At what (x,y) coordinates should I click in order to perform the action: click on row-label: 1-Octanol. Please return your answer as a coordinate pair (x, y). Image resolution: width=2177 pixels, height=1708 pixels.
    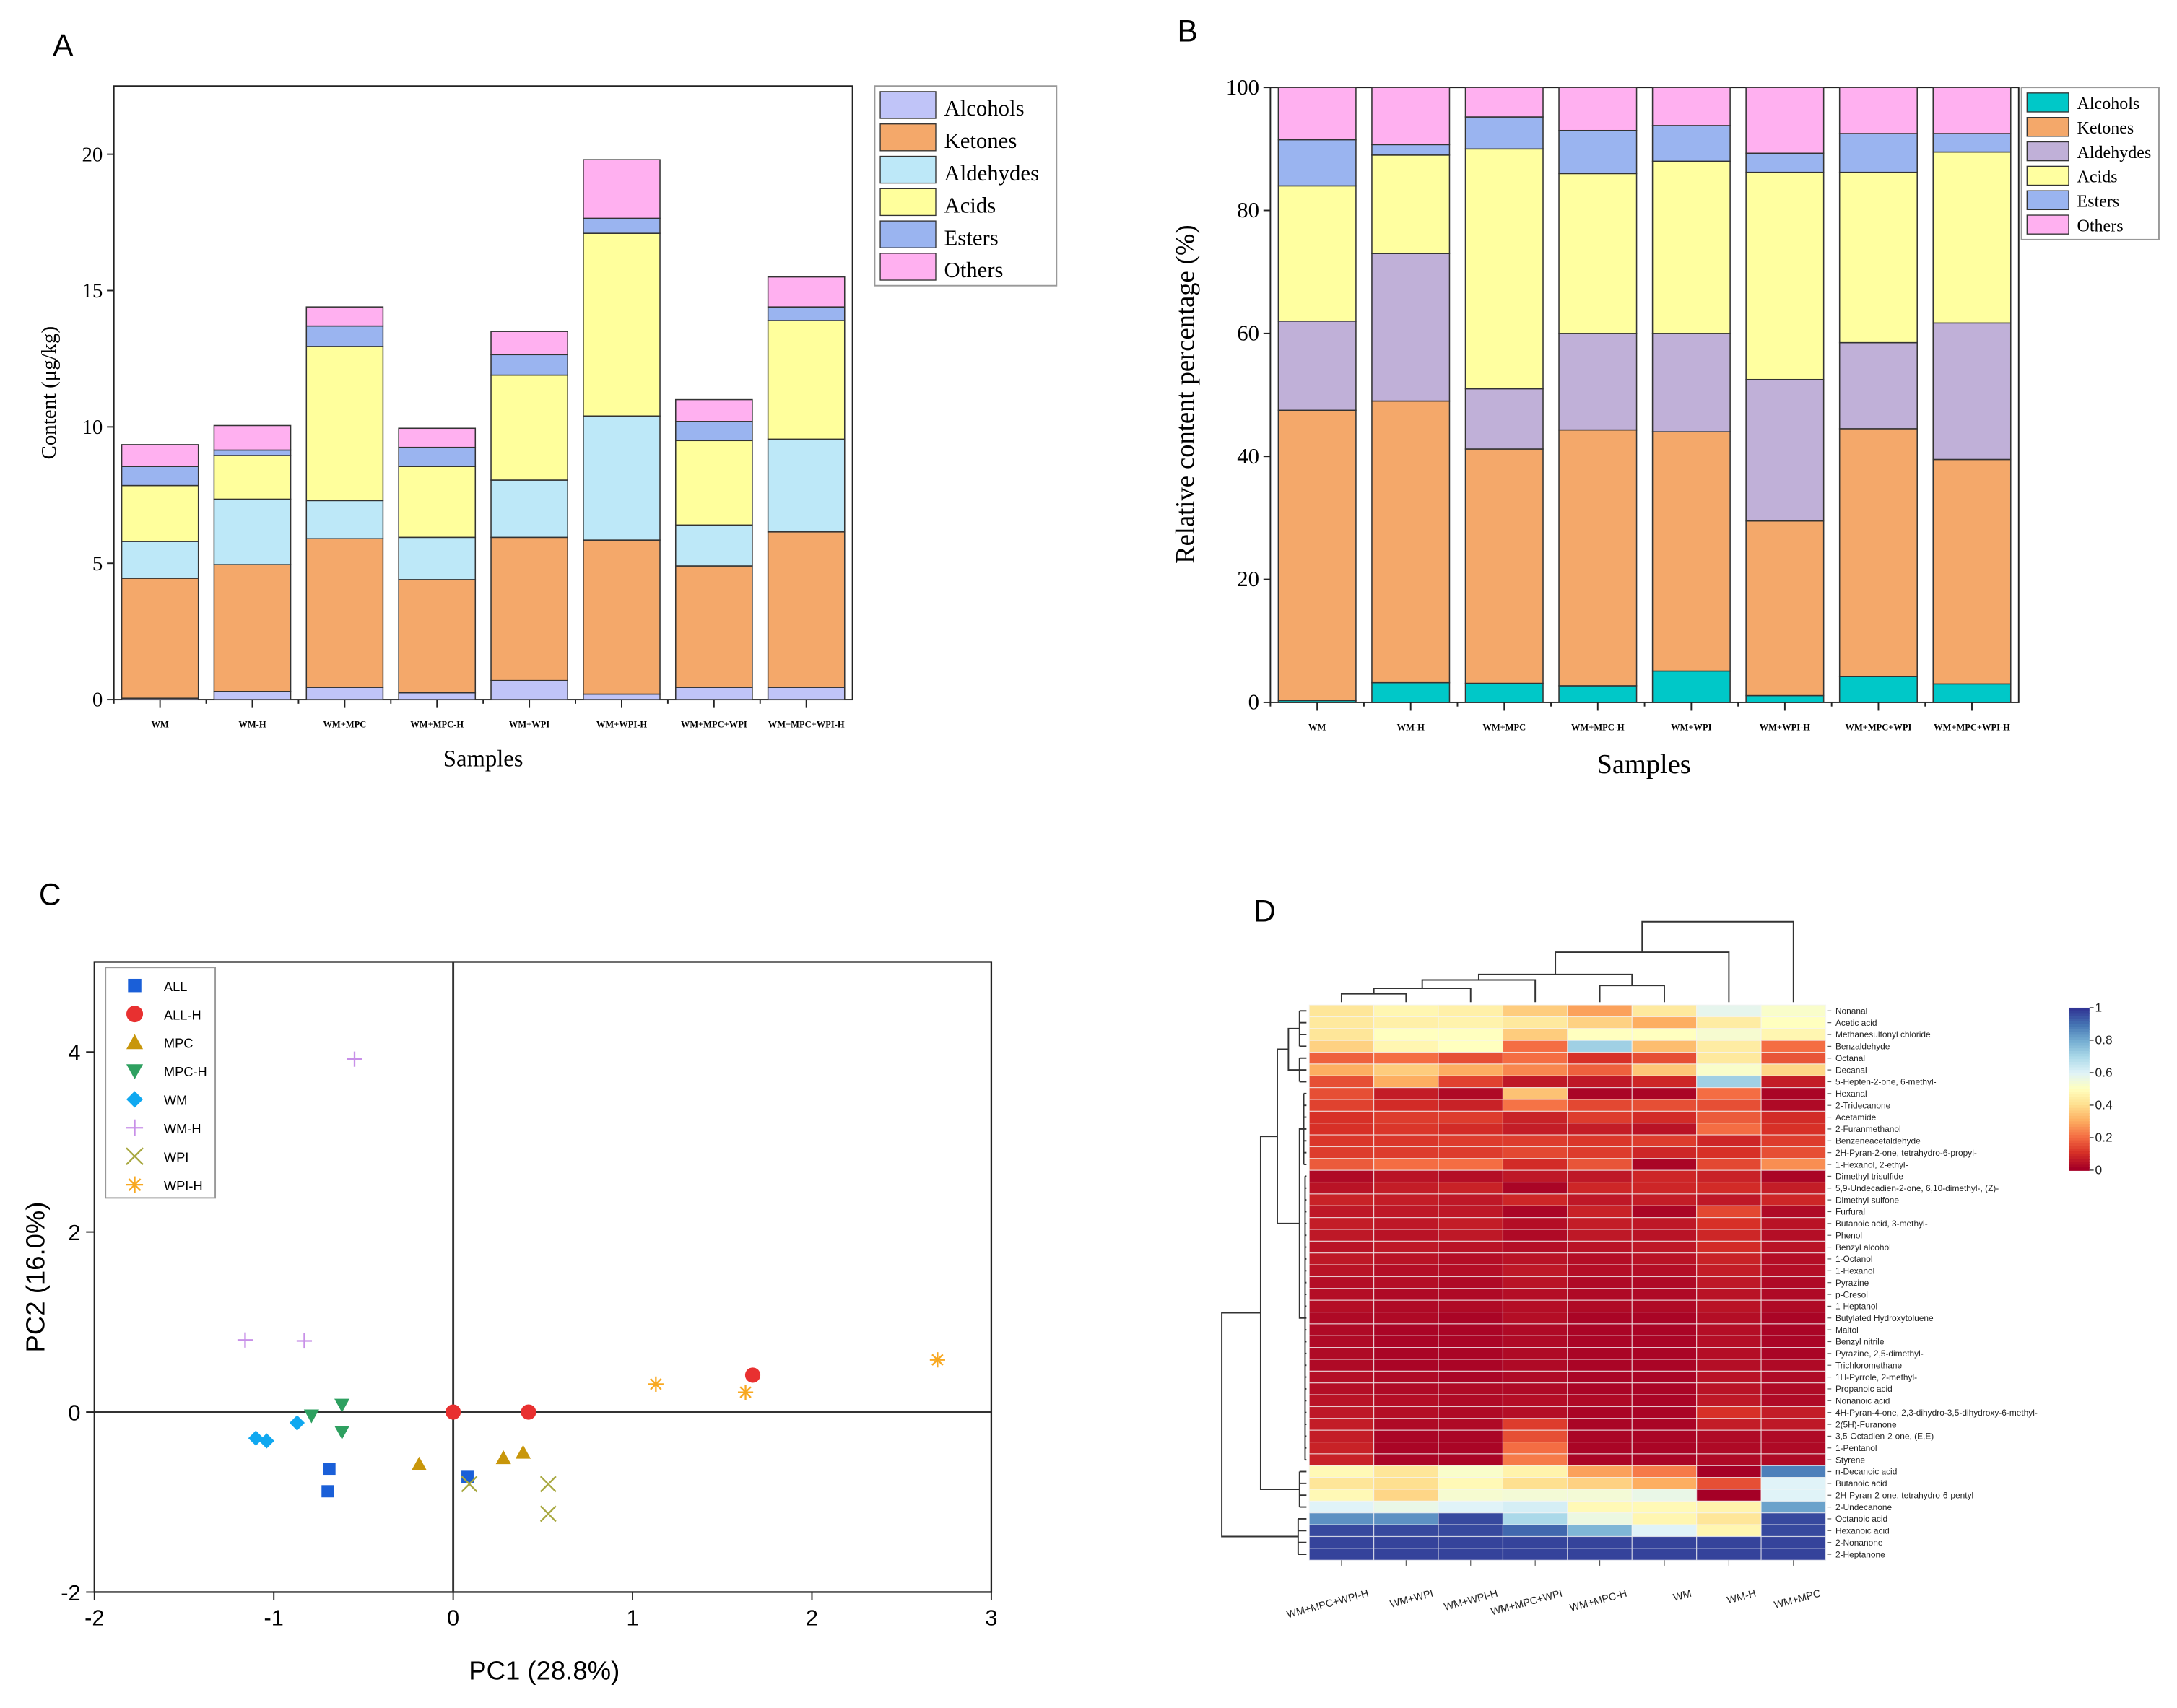
    Looking at the image, I should click on (1854, 1259).